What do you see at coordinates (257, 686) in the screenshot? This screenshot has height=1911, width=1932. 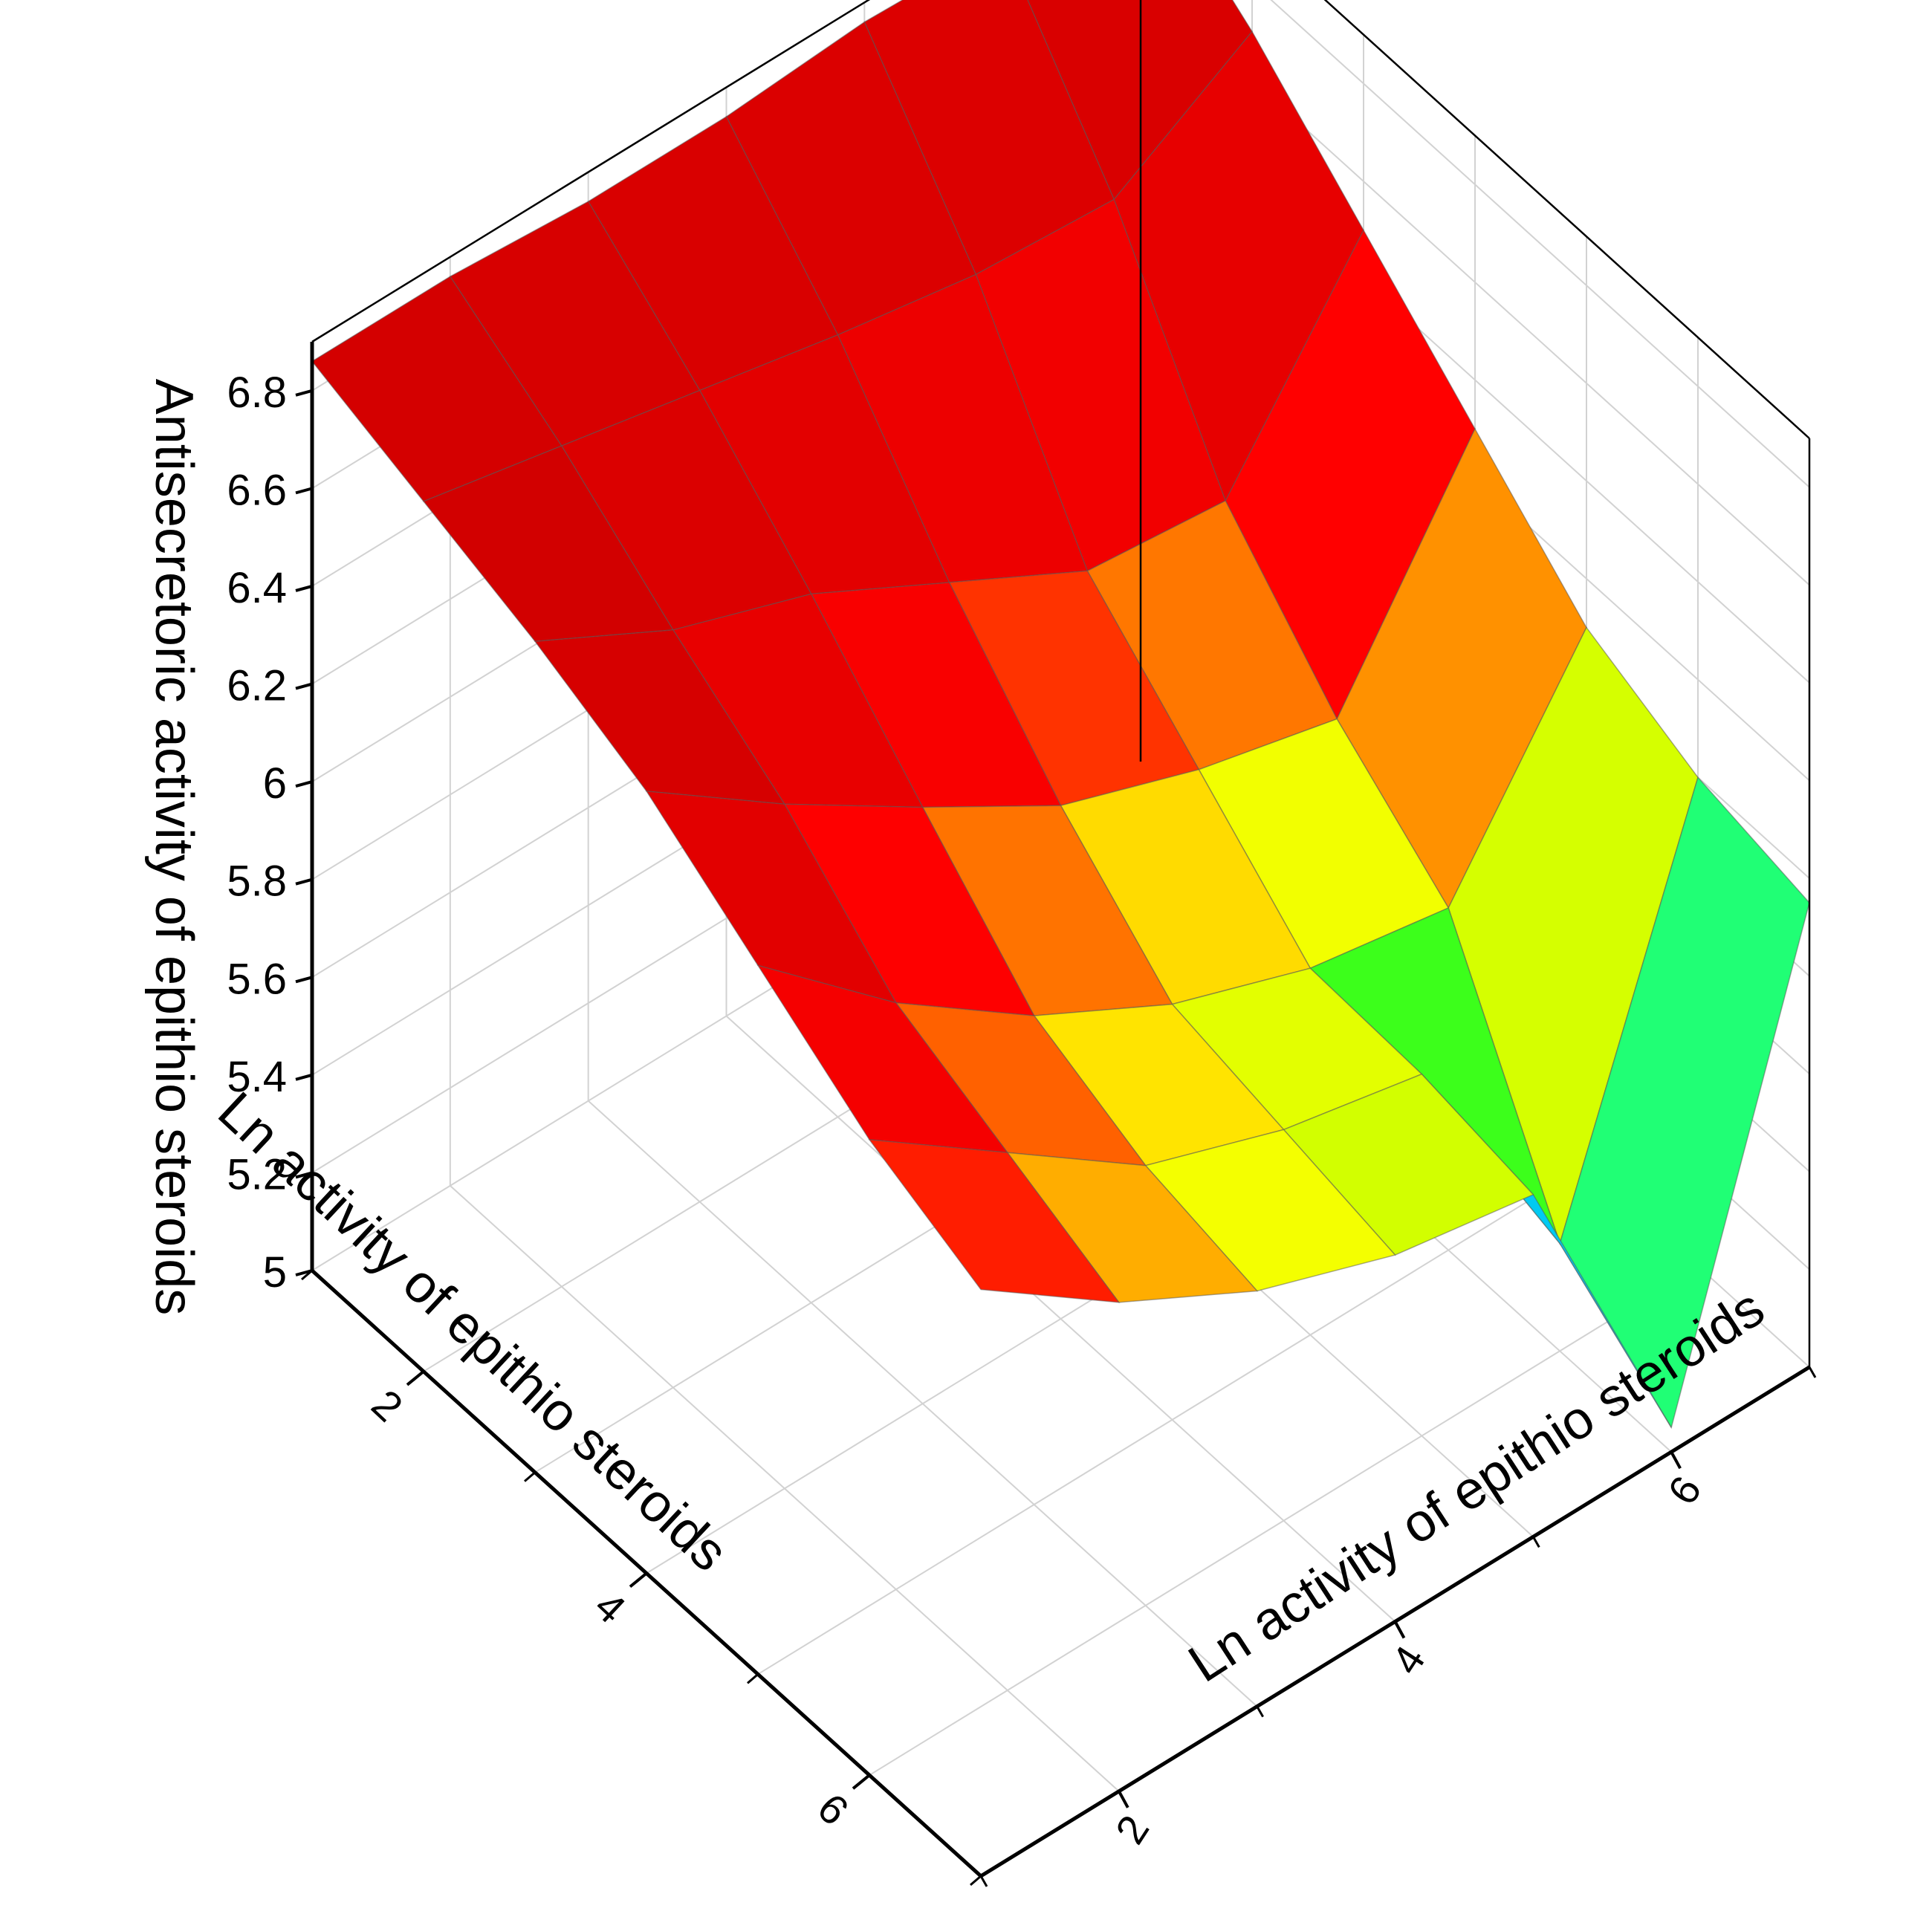 I see `z-tick-label: 6.2` at bounding box center [257, 686].